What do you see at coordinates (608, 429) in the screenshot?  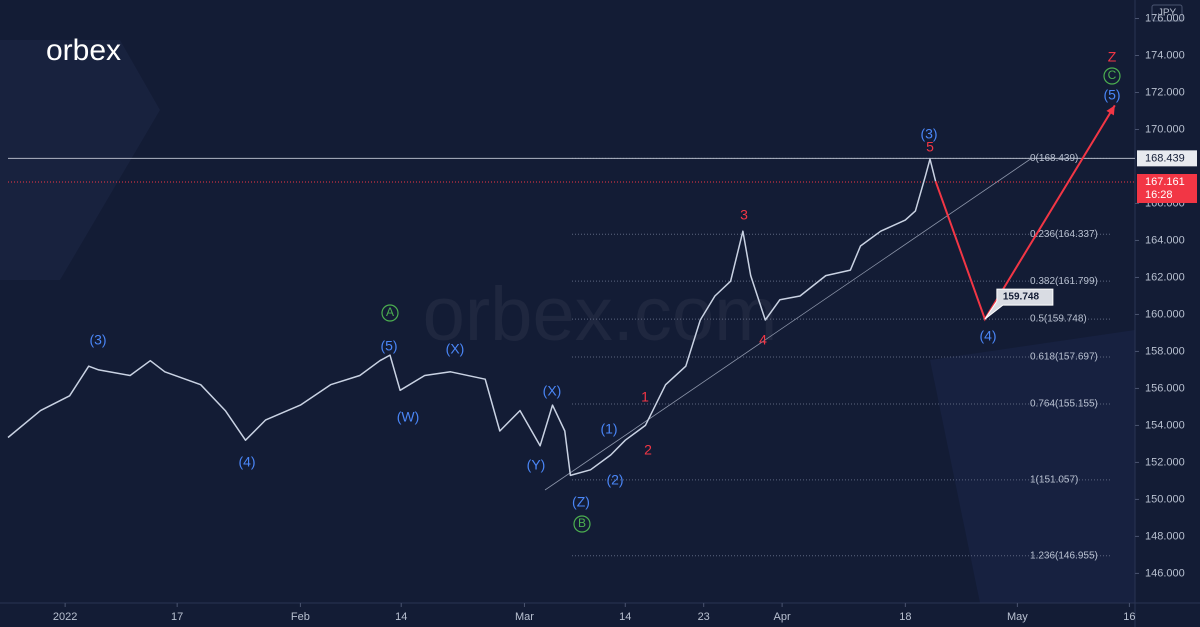 I see `wave-label: (1)` at bounding box center [608, 429].